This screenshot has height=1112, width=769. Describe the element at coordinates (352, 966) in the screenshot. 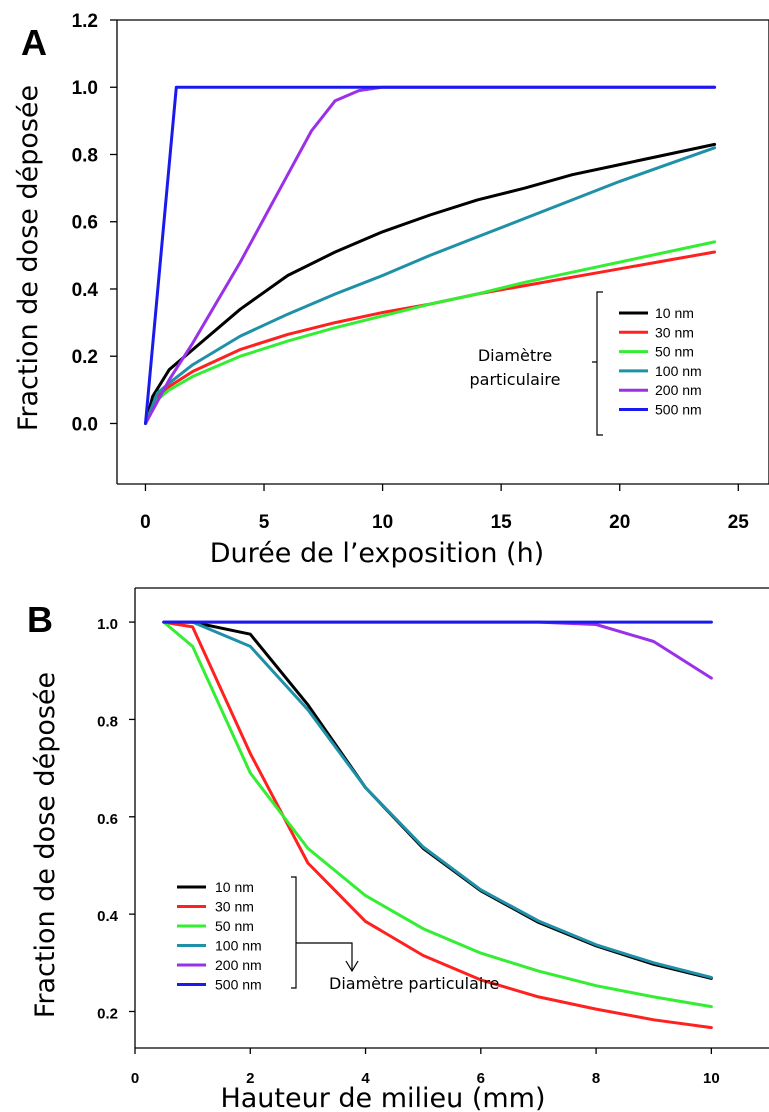

I see `arrow-head-icon` at that location.